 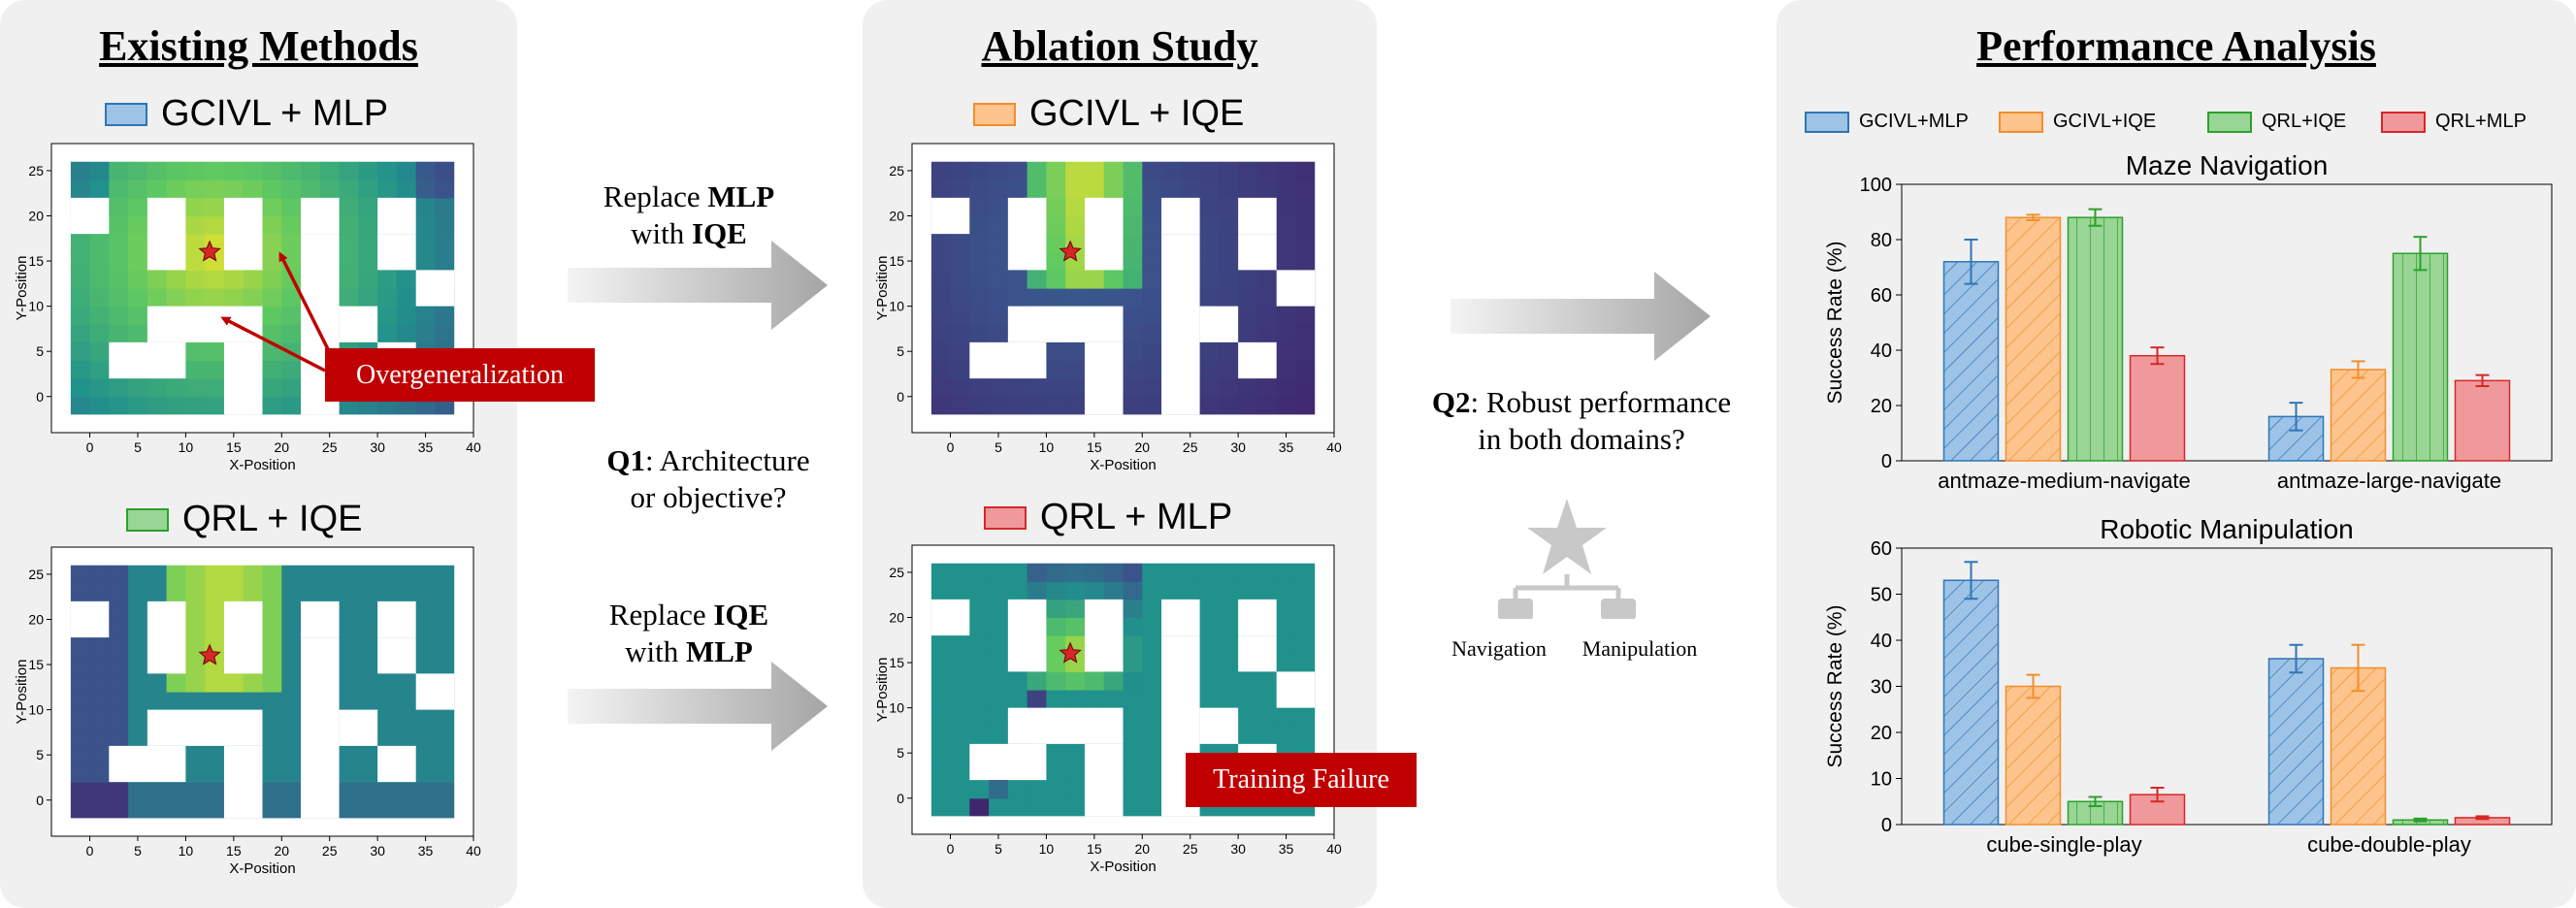 I want to click on training-failure-callout: Training Failure, so click(x=1301, y=780).